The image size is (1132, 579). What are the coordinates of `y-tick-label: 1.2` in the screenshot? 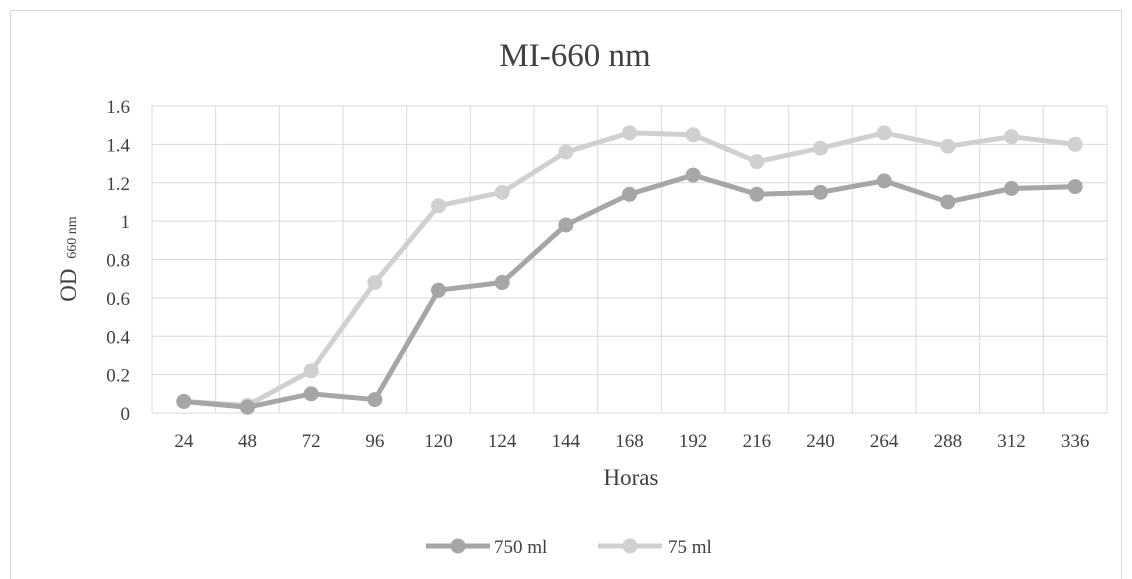 It's located at (118, 184).